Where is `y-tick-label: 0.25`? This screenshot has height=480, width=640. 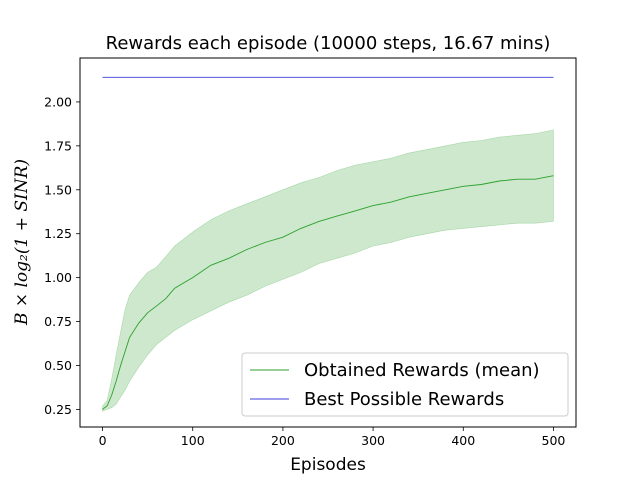
y-tick-label: 0.25 is located at coordinates (58, 409).